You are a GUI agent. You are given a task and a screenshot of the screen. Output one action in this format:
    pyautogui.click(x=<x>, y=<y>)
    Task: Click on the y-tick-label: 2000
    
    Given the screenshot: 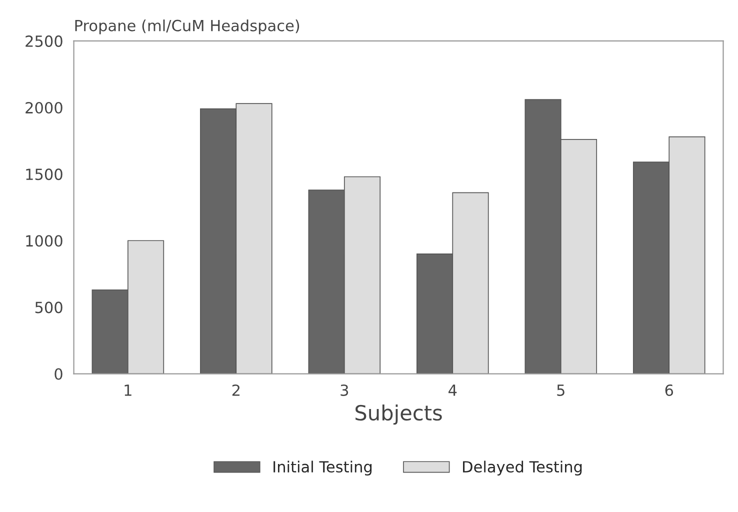 What is the action you would take?
    pyautogui.click(x=44, y=108)
    